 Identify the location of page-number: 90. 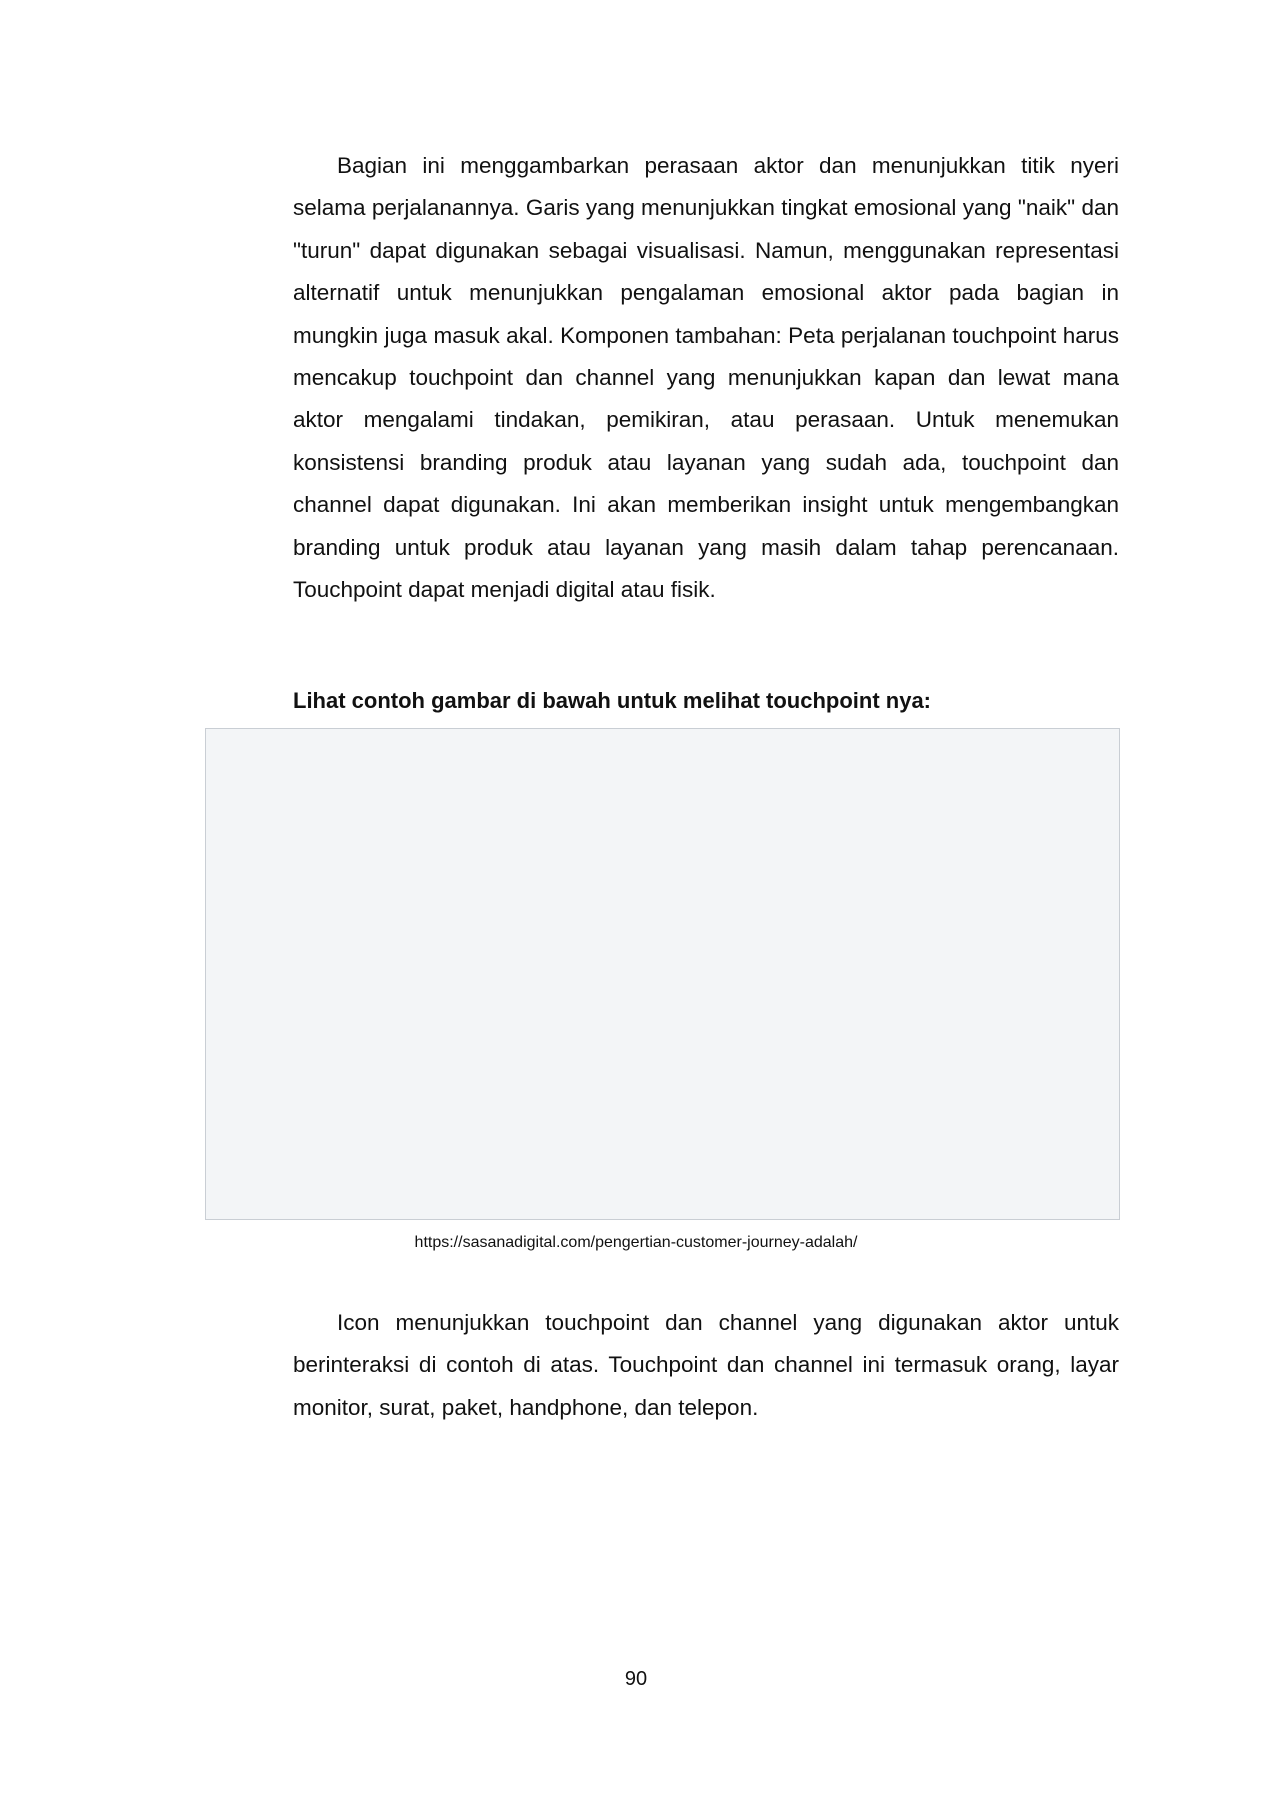
(636, 1679).